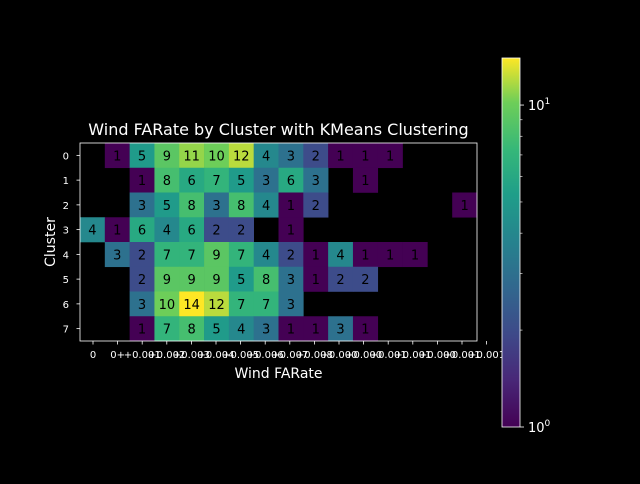  What do you see at coordinates (278, 374) in the screenshot?
I see `x-axis-label: Wind FARate` at bounding box center [278, 374].